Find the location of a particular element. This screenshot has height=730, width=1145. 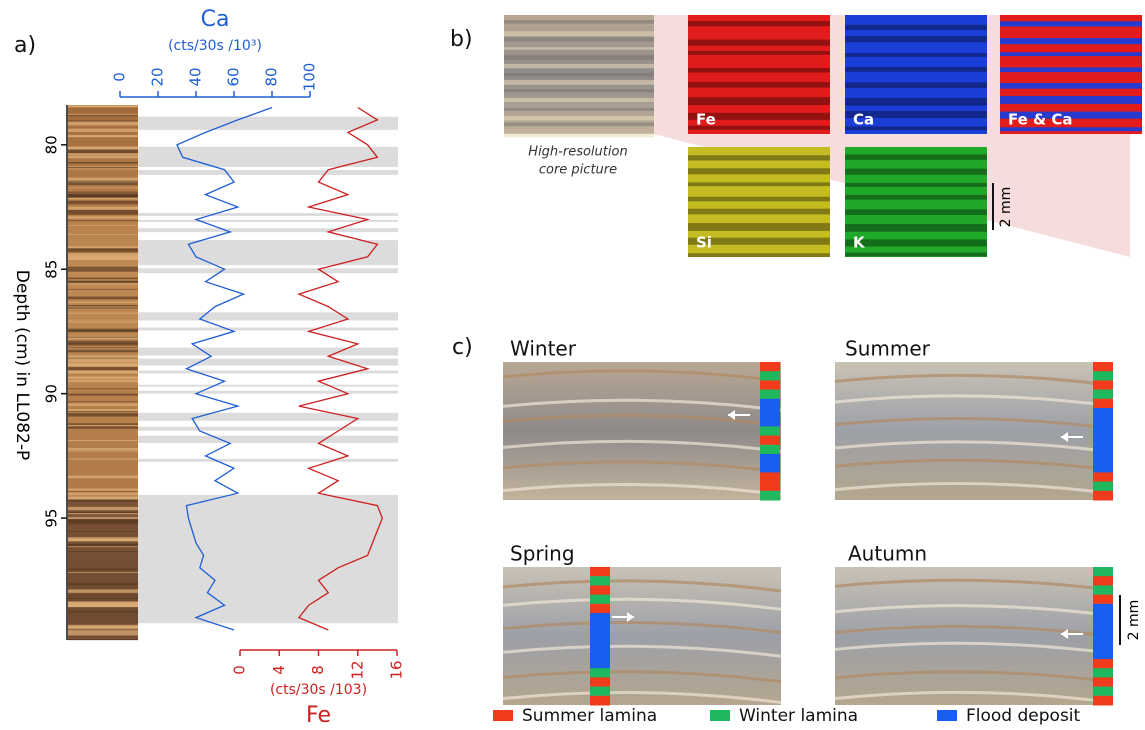

scale-label: 2 mm is located at coordinates (1006, 207).